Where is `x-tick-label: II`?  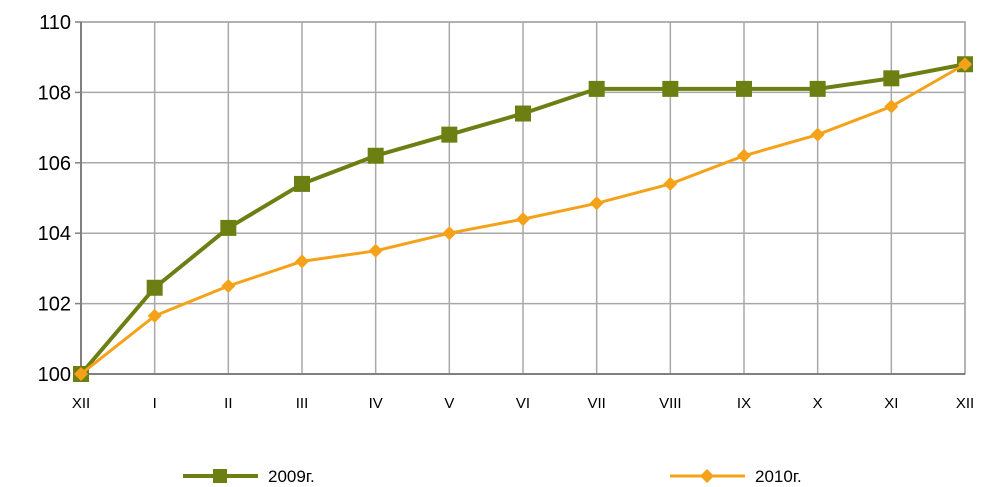
x-tick-label: II is located at coordinates (228, 403).